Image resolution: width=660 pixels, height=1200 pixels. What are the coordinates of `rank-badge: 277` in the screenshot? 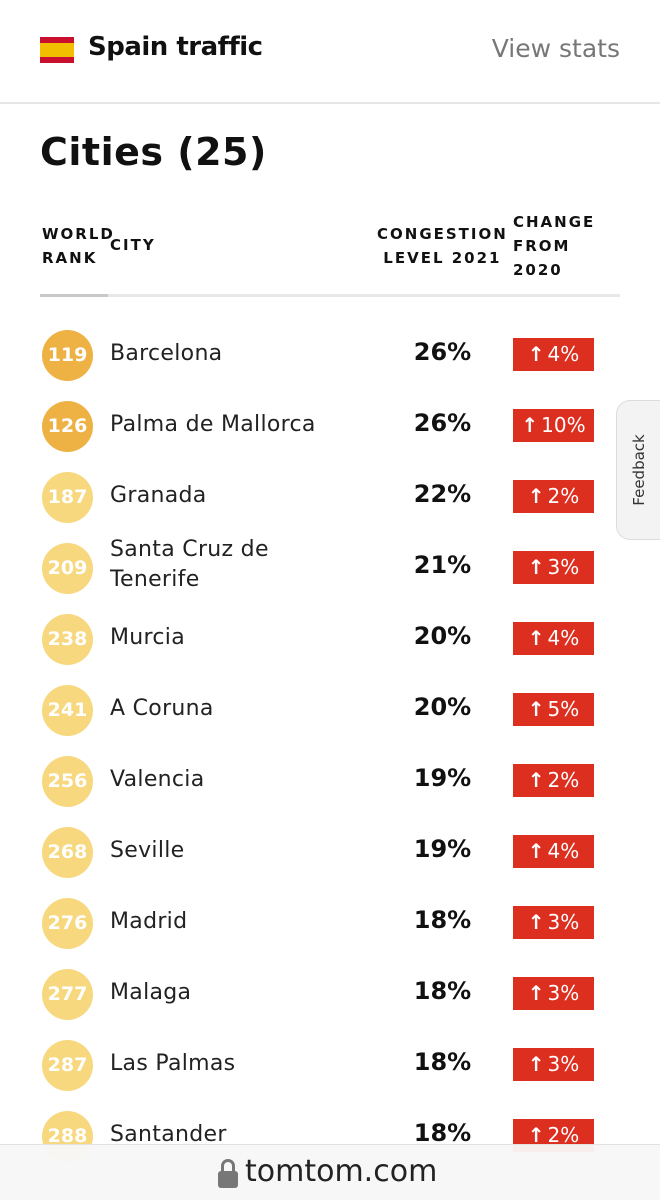 It's located at (67, 994).